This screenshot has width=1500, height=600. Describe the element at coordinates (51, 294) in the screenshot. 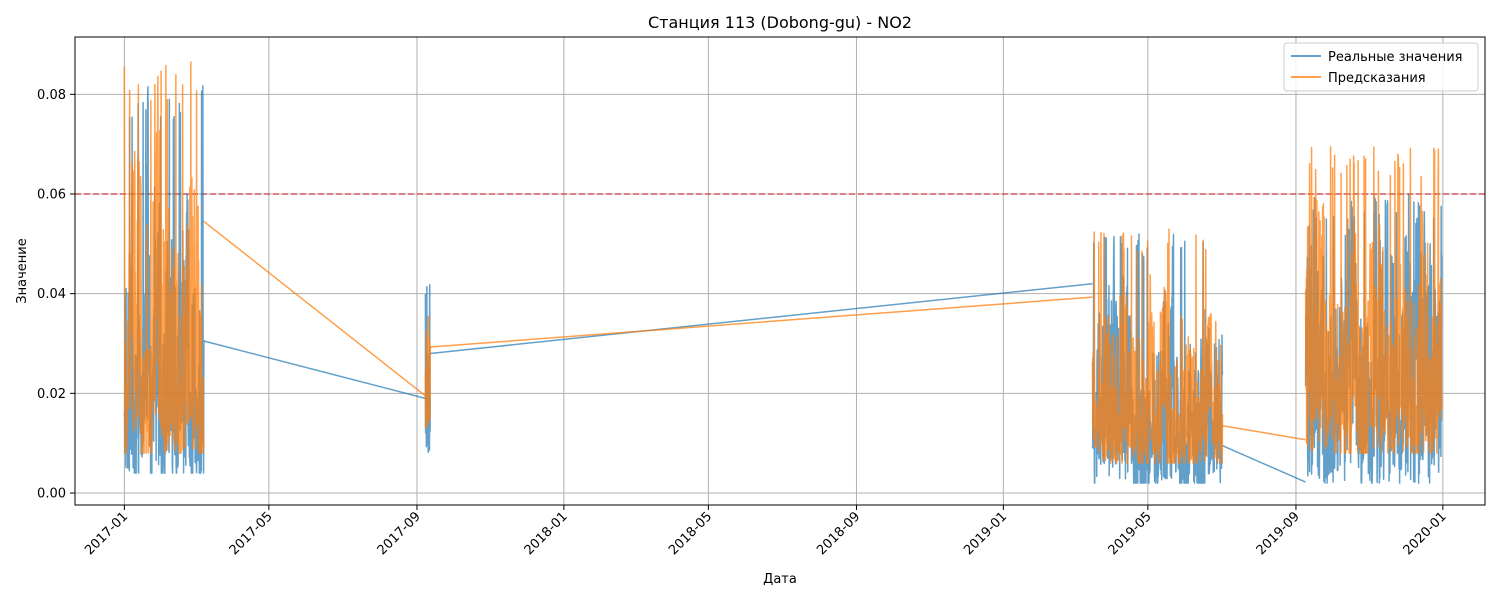

I see `y-tick-label: 0.04` at that location.